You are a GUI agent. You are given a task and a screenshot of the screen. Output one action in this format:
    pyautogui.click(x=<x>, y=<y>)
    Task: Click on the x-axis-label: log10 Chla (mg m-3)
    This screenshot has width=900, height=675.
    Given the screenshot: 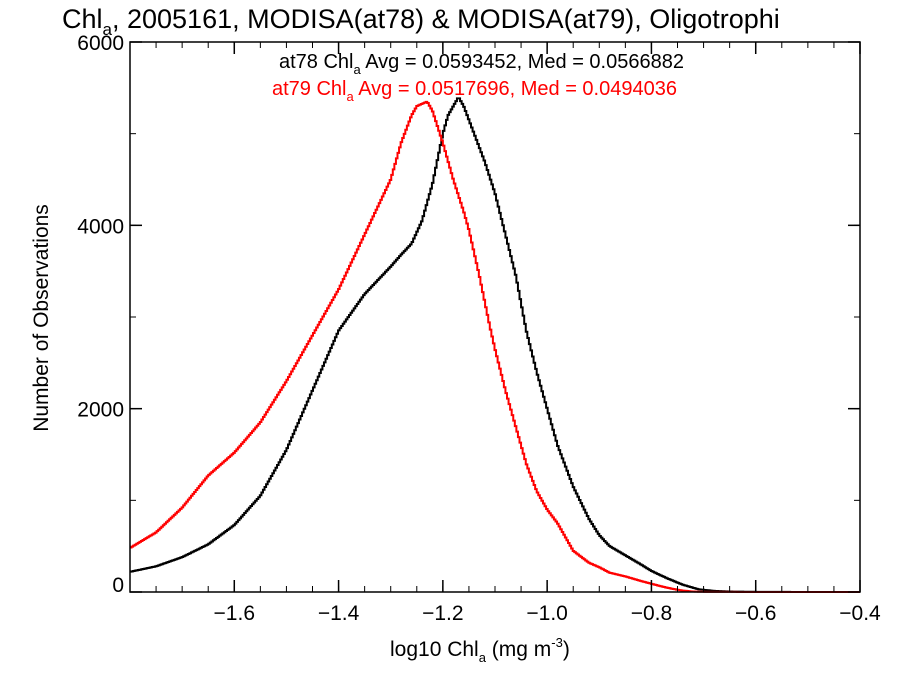 What is the action you would take?
    pyautogui.click(x=480, y=650)
    